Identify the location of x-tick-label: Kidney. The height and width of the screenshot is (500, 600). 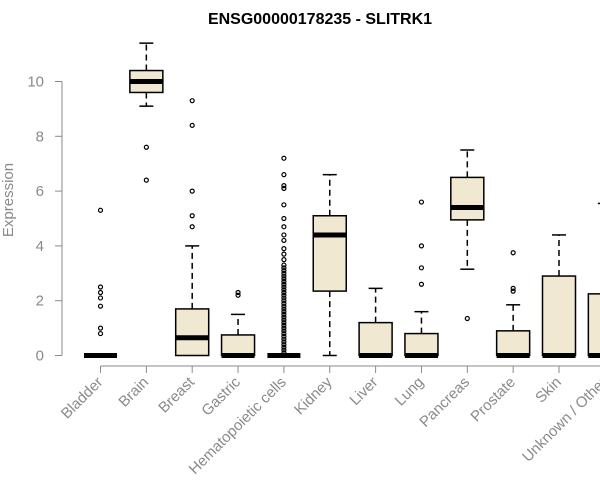
(313, 395).